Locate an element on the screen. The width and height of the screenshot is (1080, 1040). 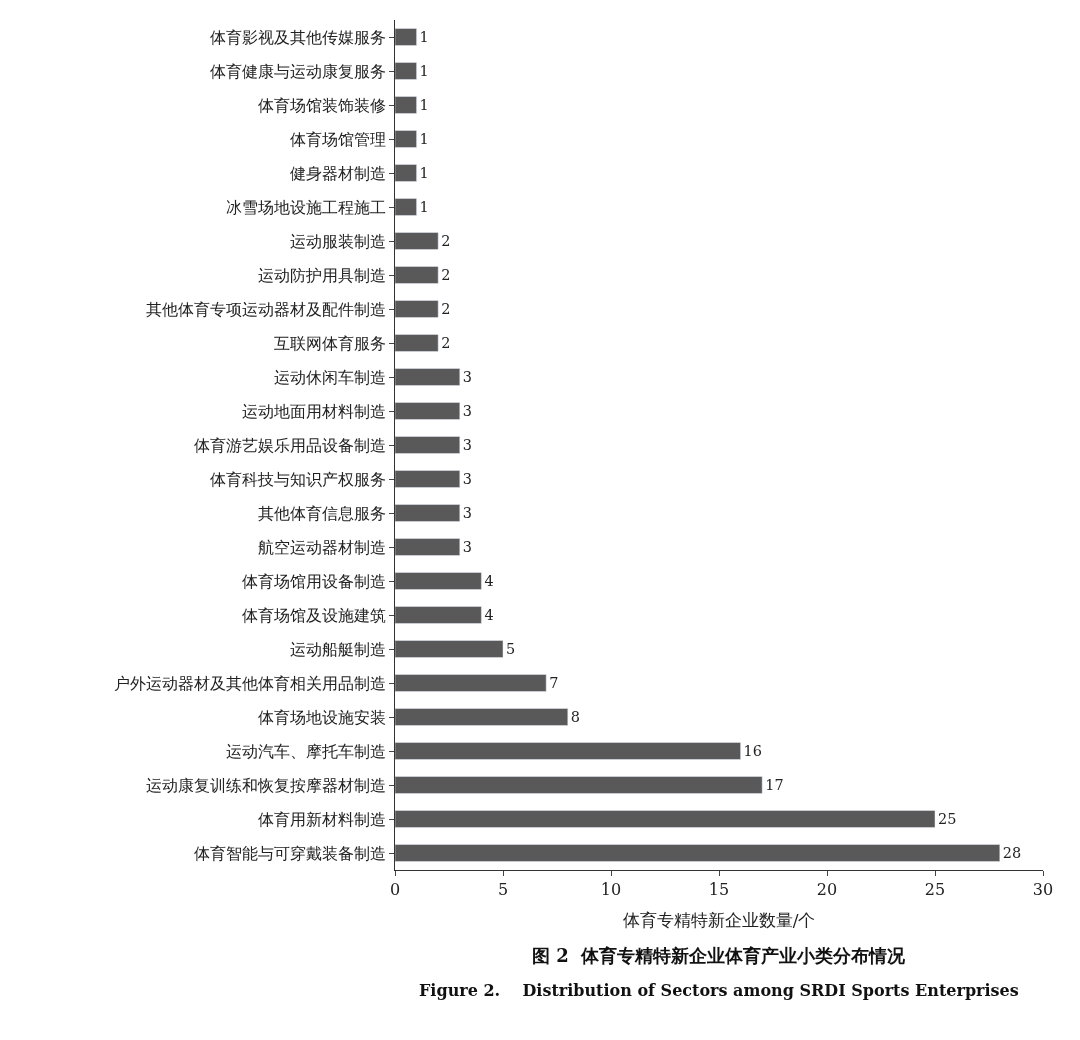
y-tick-label: 体育智能与可穿戴装备制造 is located at coordinates (289, 853).